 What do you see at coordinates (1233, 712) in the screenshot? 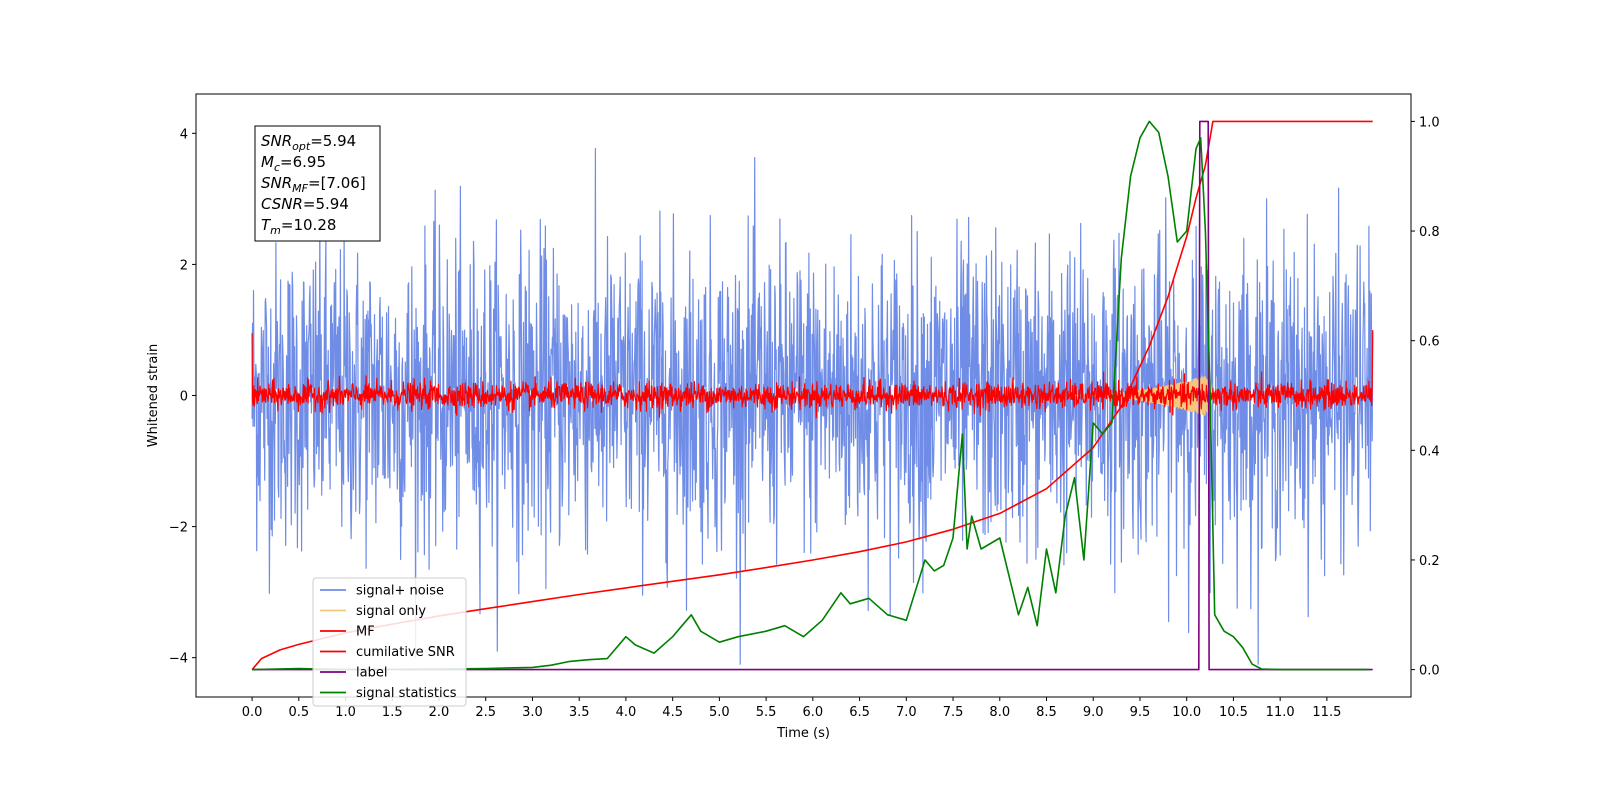
I see `x-tick-label: 10.5` at bounding box center [1233, 712].